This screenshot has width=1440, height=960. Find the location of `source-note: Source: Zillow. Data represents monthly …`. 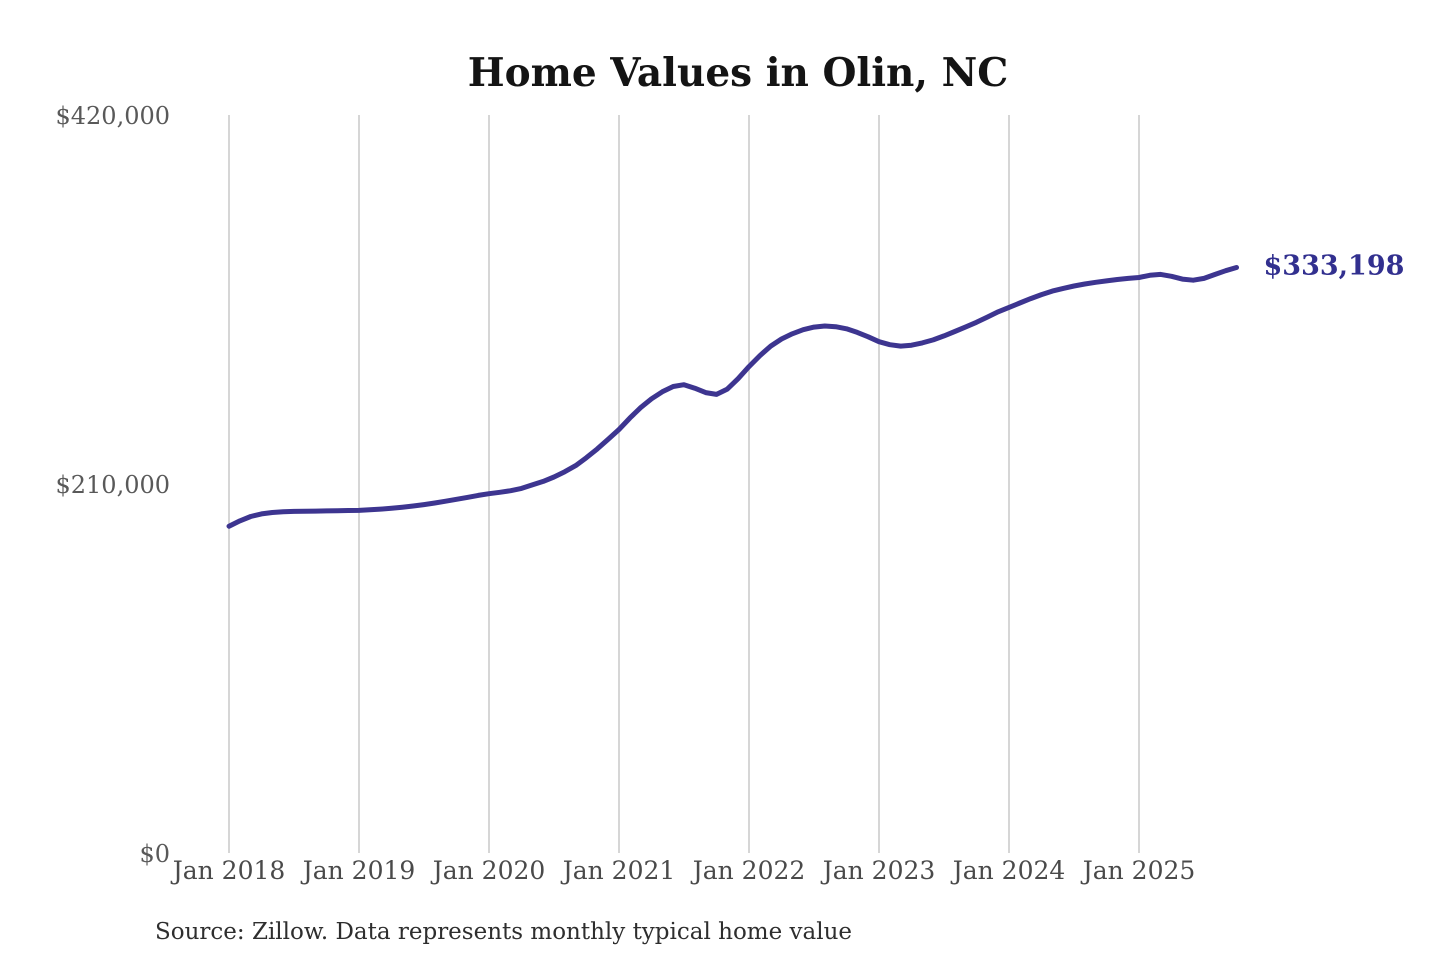

source-note: Source: Zillow. Data represents monthly … is located at coordinates (503, 932).